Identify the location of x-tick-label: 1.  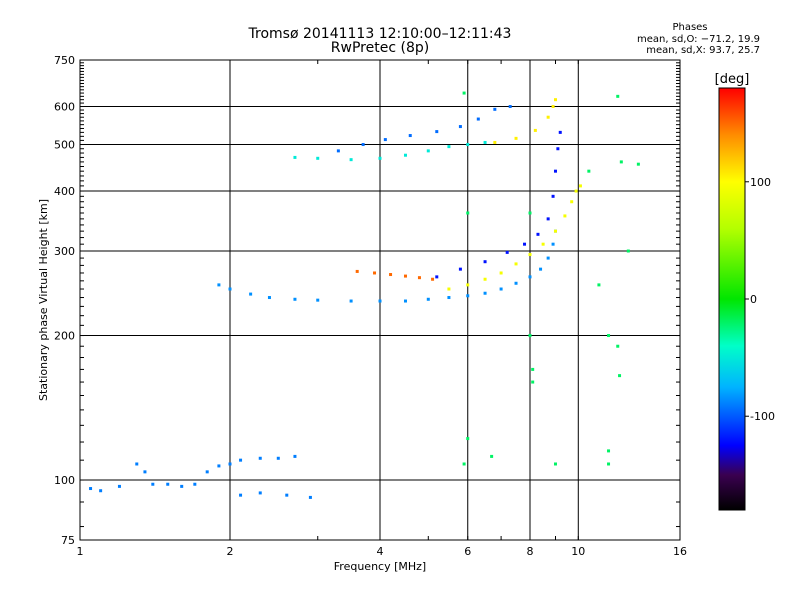
(80, 551).